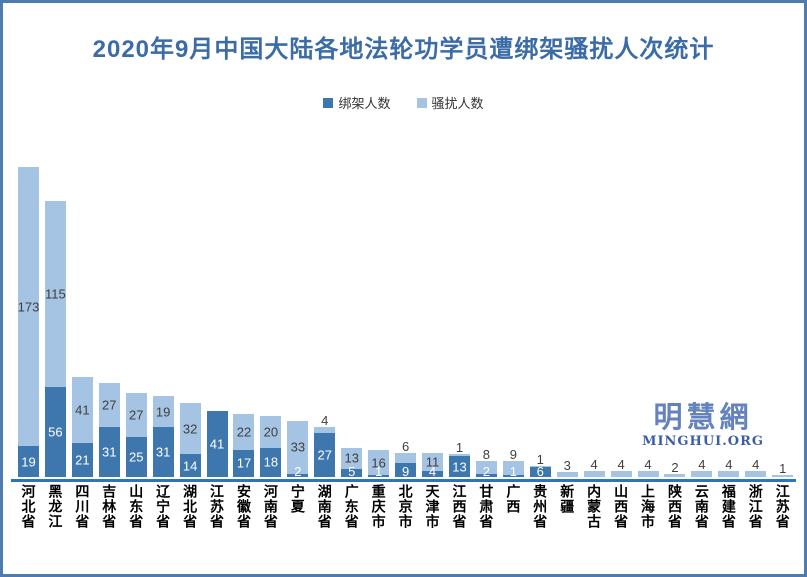 This screenshot has height=577, width=807. Describe the element at coordinates (297, 499) in the screenshot. I see `x-axis-label-10: 宁夏` at that location.